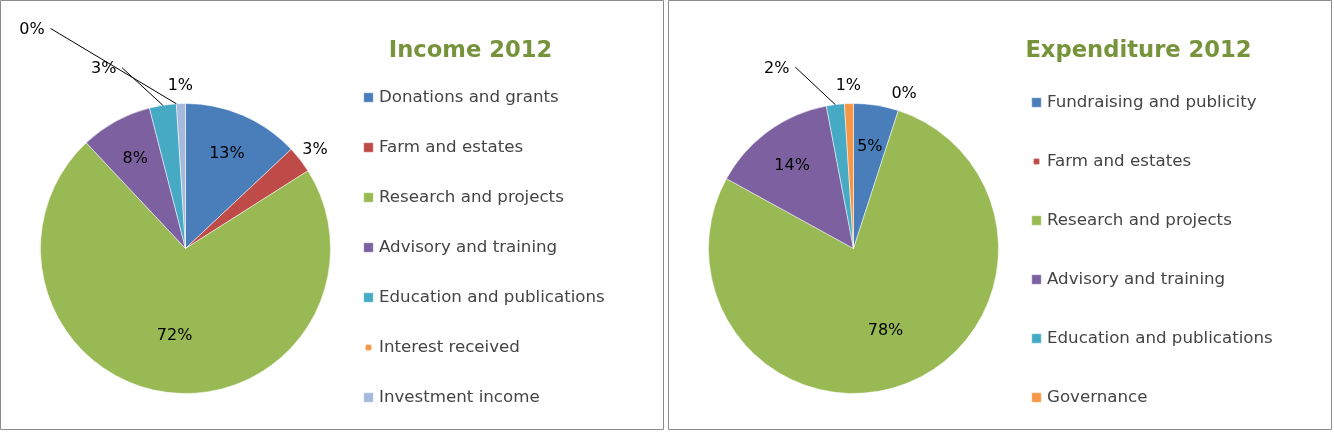 The width and height of the screenshot is (1334, 440). I want to click on data-label: 72%, so click(174, 335).